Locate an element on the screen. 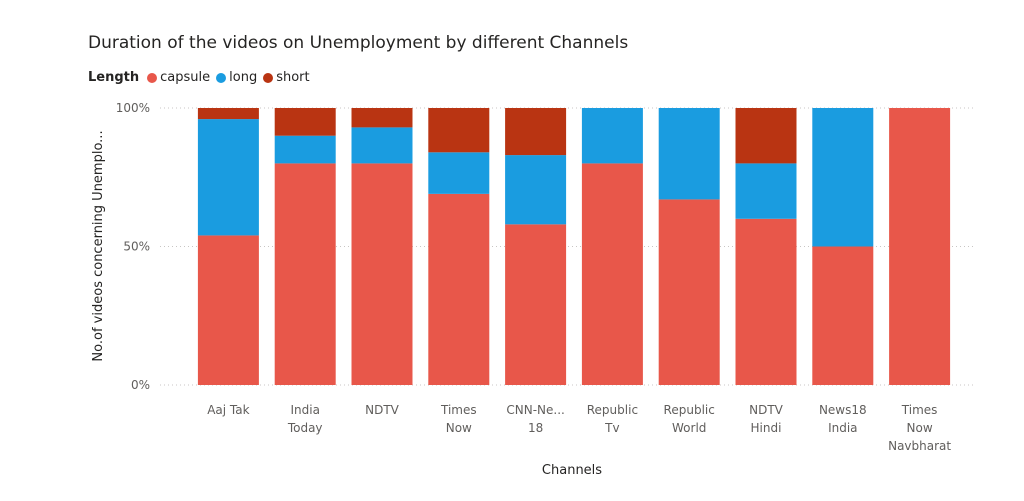  x-tick-line: 18 is located at coordinates (535, 428).